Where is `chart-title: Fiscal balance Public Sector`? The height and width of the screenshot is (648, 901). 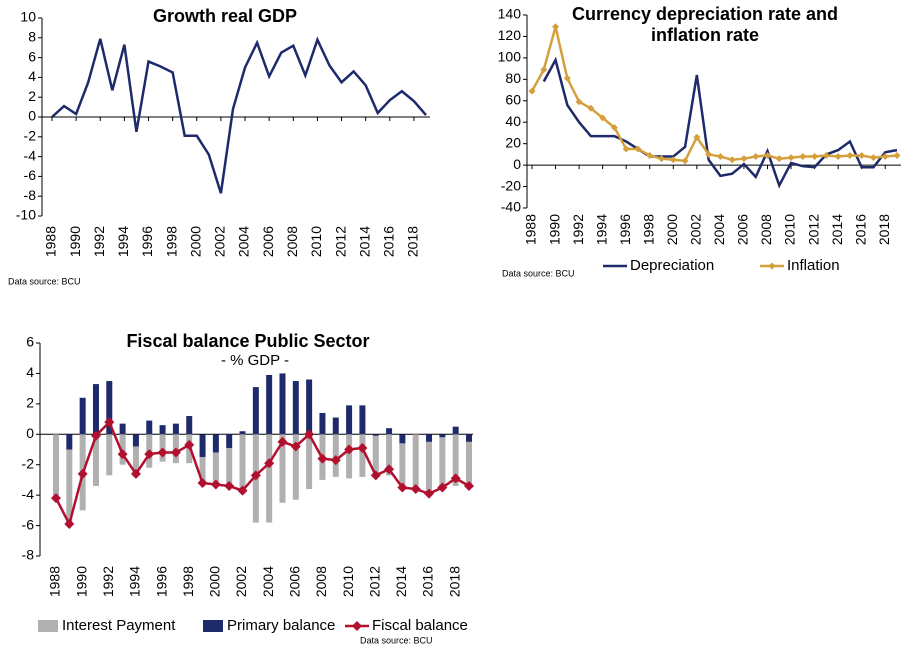 chart-title: Fiscal balance Public Sector is located at coordinates (248, 341).